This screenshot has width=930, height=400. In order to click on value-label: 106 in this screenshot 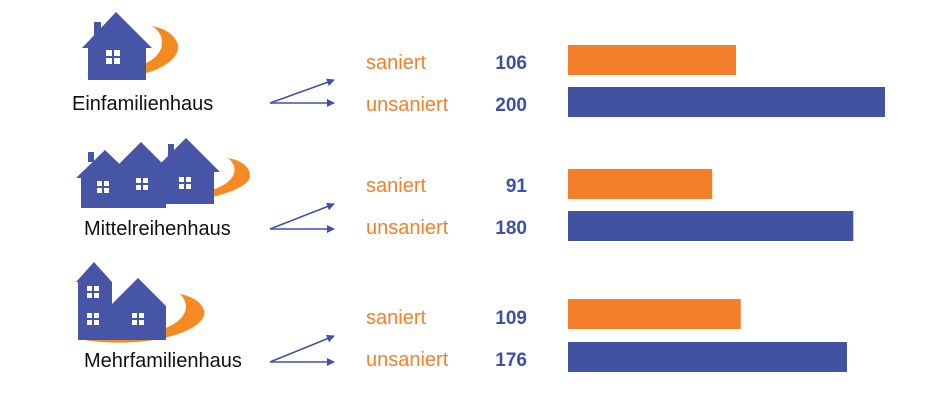, I will do `click(511, 63)`.